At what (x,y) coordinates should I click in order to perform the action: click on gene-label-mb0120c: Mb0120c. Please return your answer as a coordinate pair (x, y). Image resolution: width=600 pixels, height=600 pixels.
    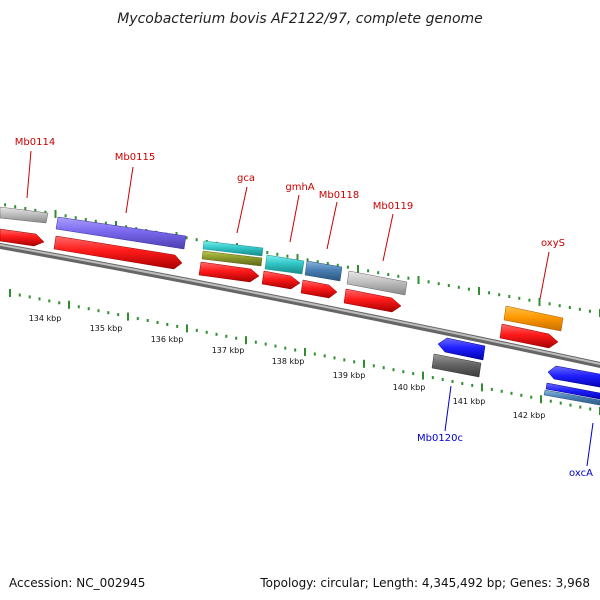
    Looking at the image, I should click on (440, 438).